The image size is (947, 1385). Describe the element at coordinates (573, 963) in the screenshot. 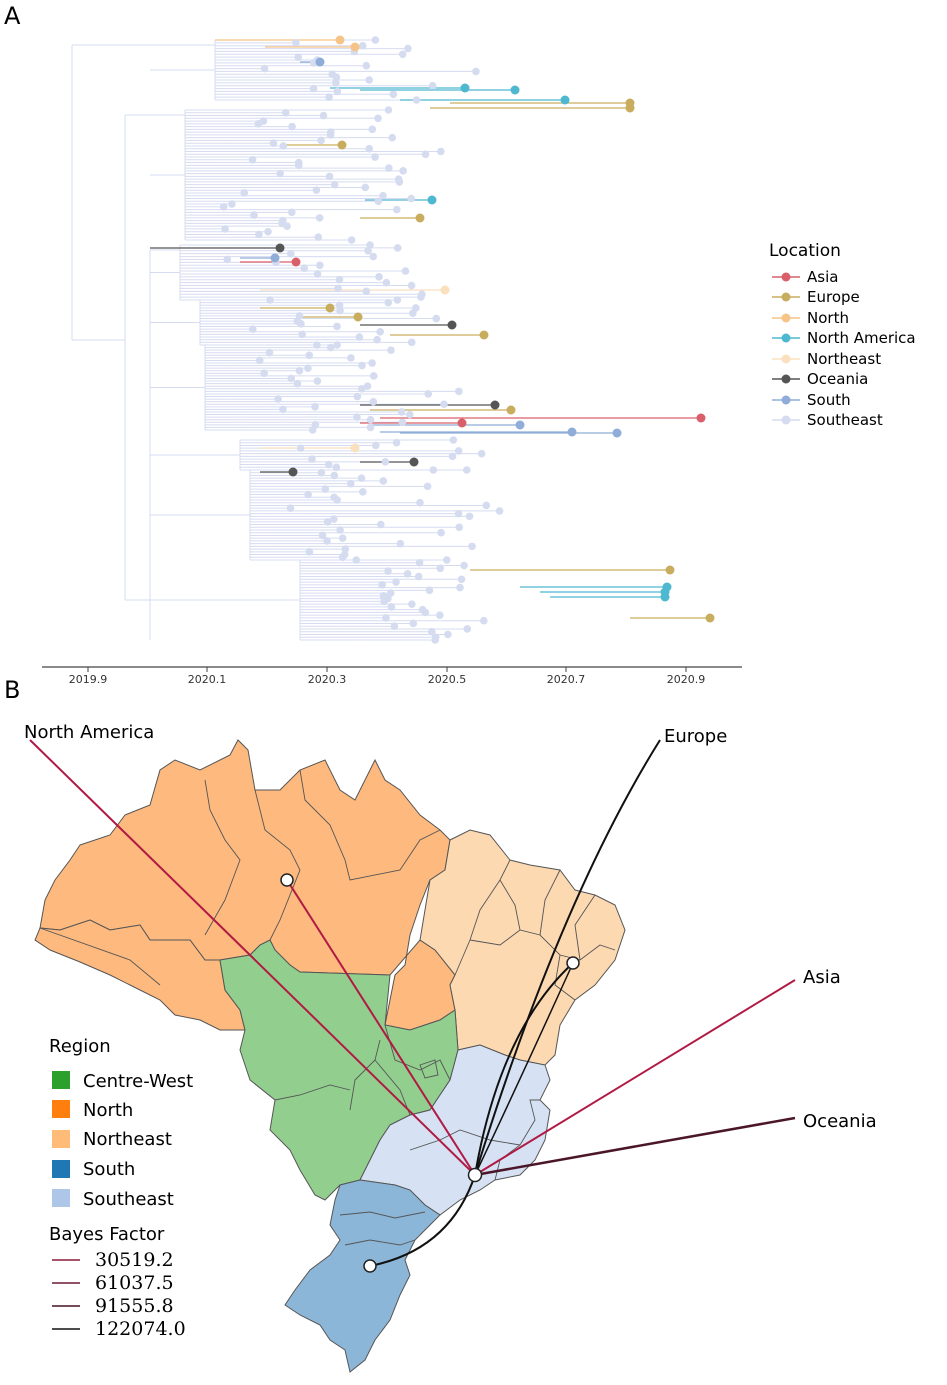

I see `node-northeast` at that location.